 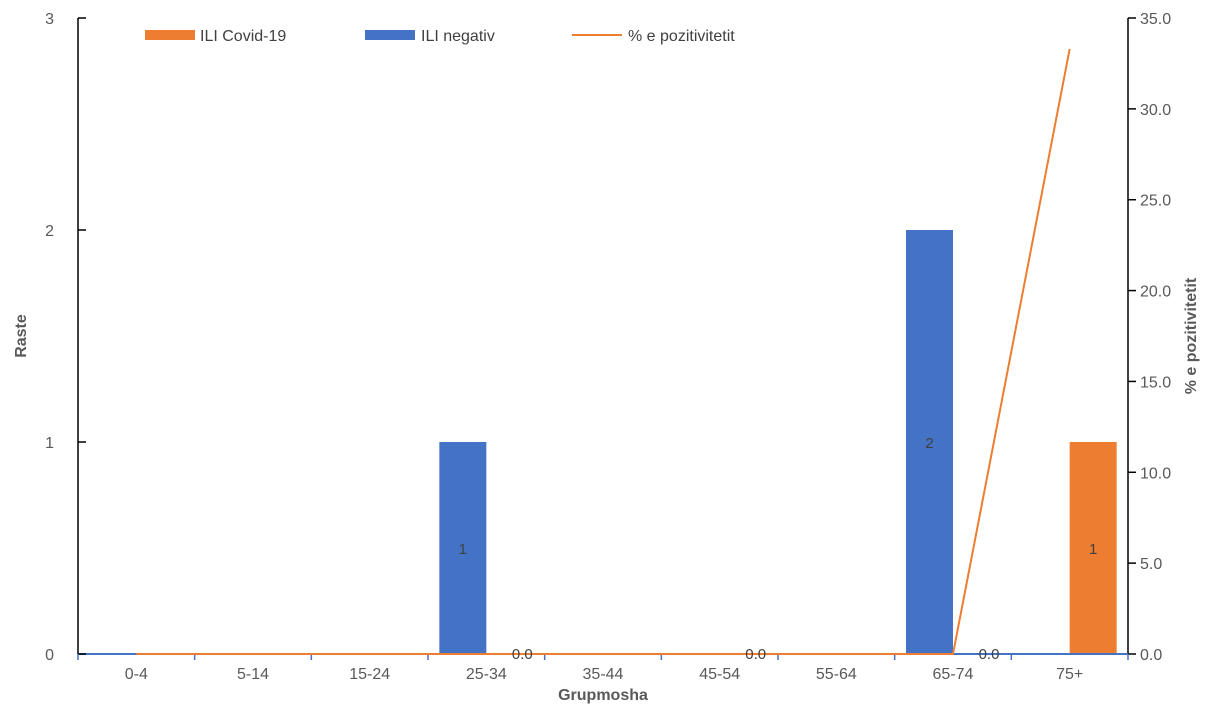 What do you see at coordinates (49, 443) in the screenshot?
I see `left-y-tick-label: 1` at bounding box center [49, 443].